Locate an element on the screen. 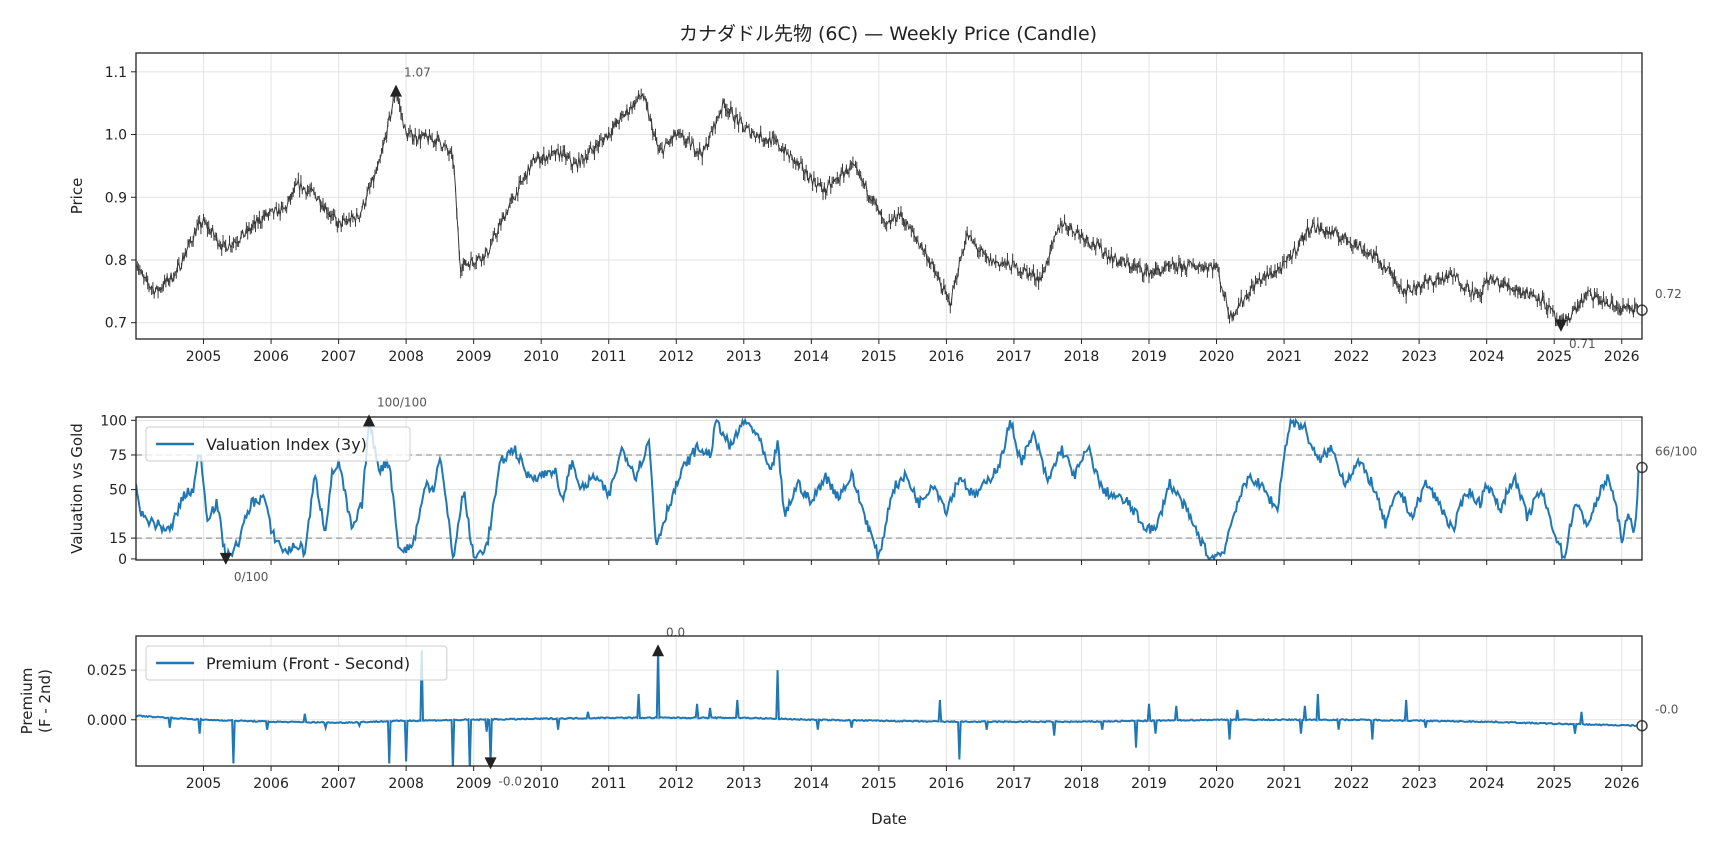 The height and width of the screenshot is (853, 1728). legend: Premium (Front - Second) is located at coordinates (296, 663).